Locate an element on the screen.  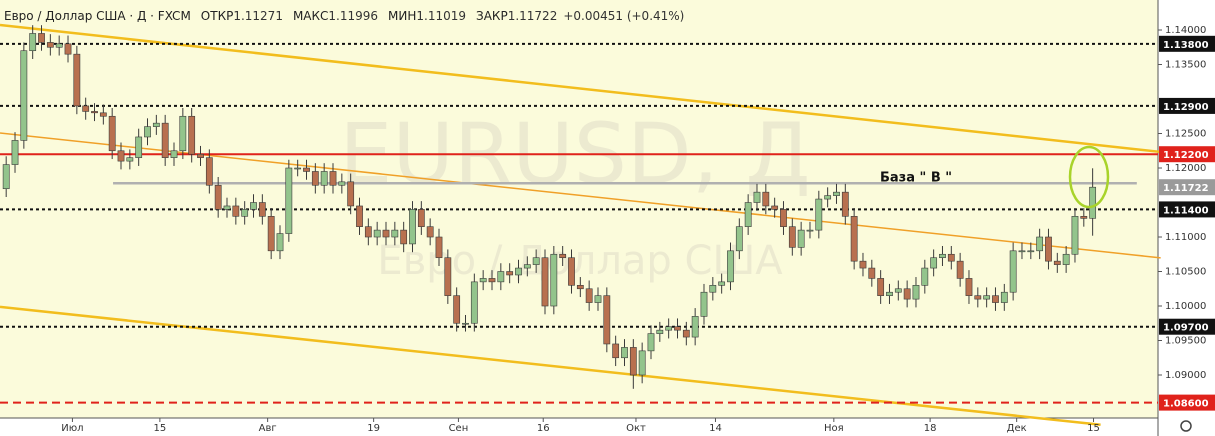
level-label: 1.12200 is located at coordinates (1186, 155).